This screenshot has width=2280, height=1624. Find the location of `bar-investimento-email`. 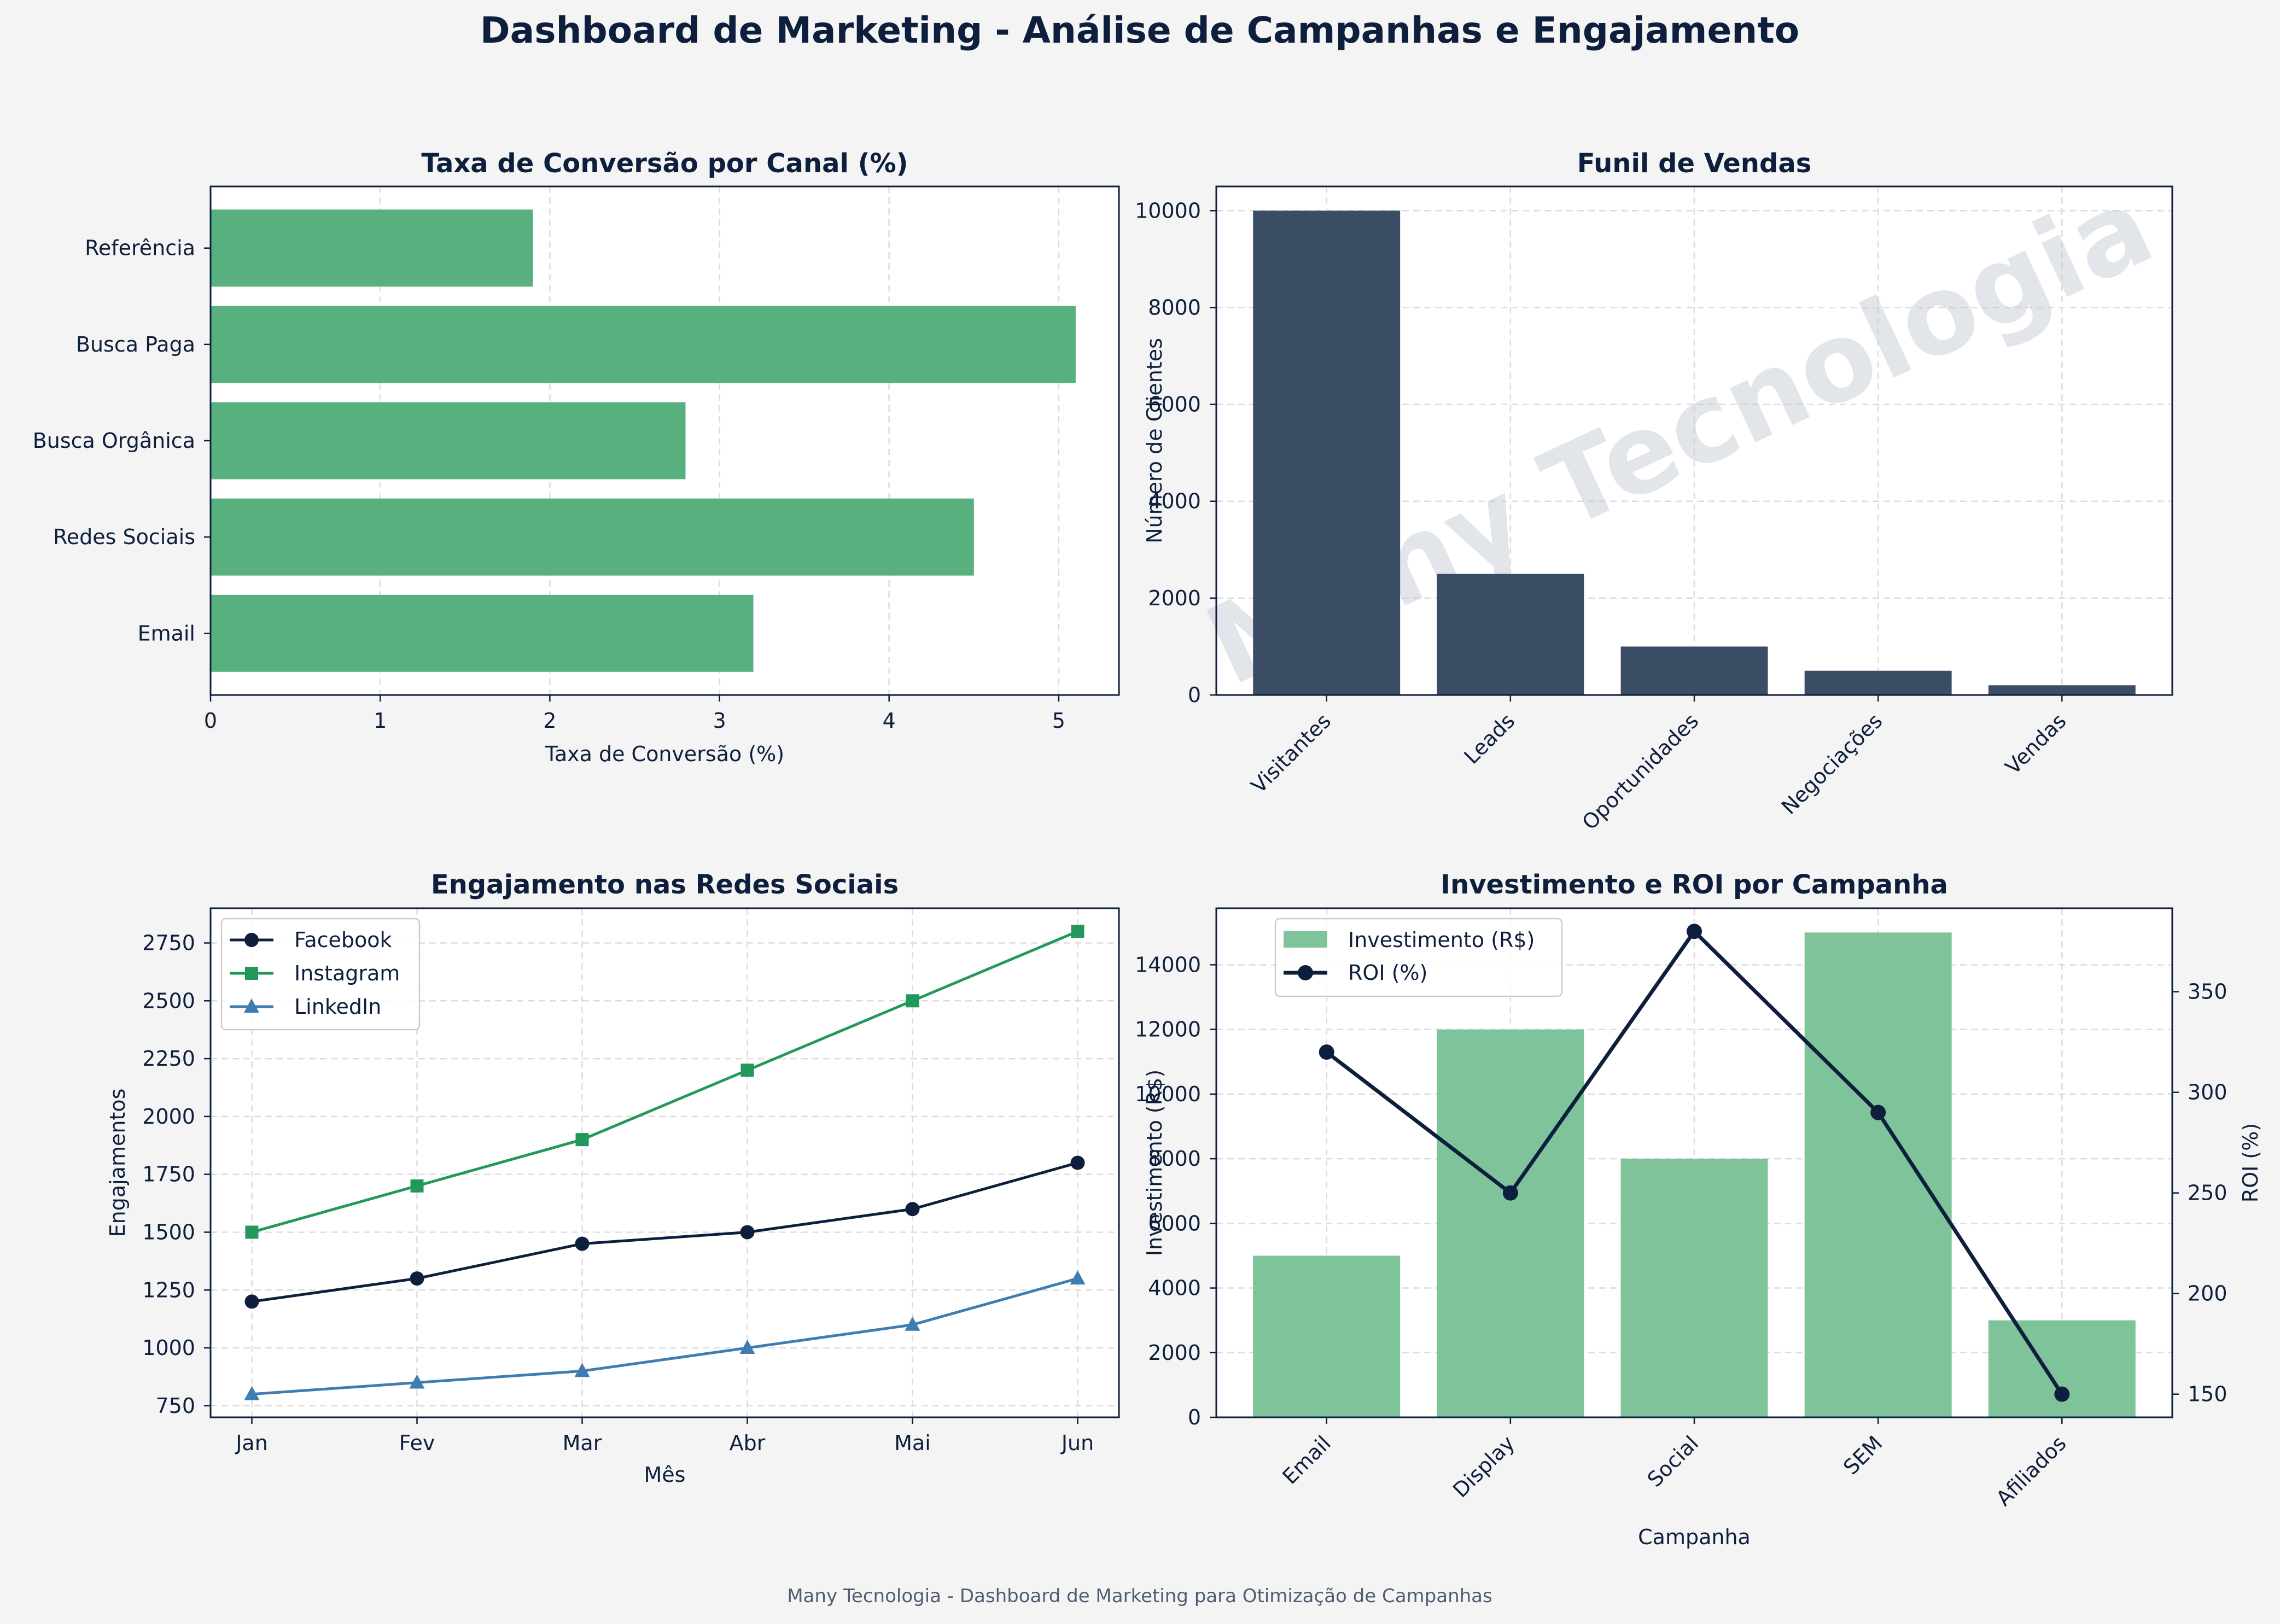

bar-investimento-email is located at coordinates (1327, 1336).